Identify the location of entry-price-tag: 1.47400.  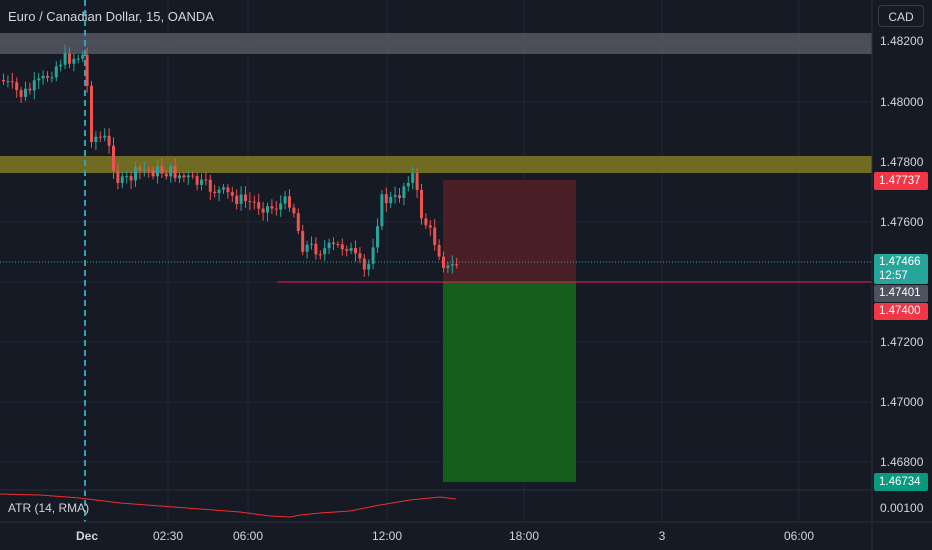
(901, 311).